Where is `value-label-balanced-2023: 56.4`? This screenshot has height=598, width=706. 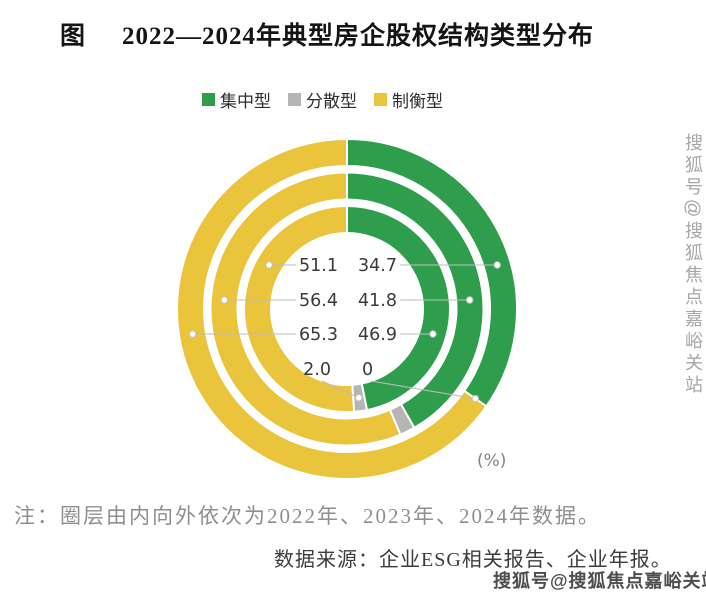 value-label-balanced-2023: 56.4 is located at coordinates (318, 301).